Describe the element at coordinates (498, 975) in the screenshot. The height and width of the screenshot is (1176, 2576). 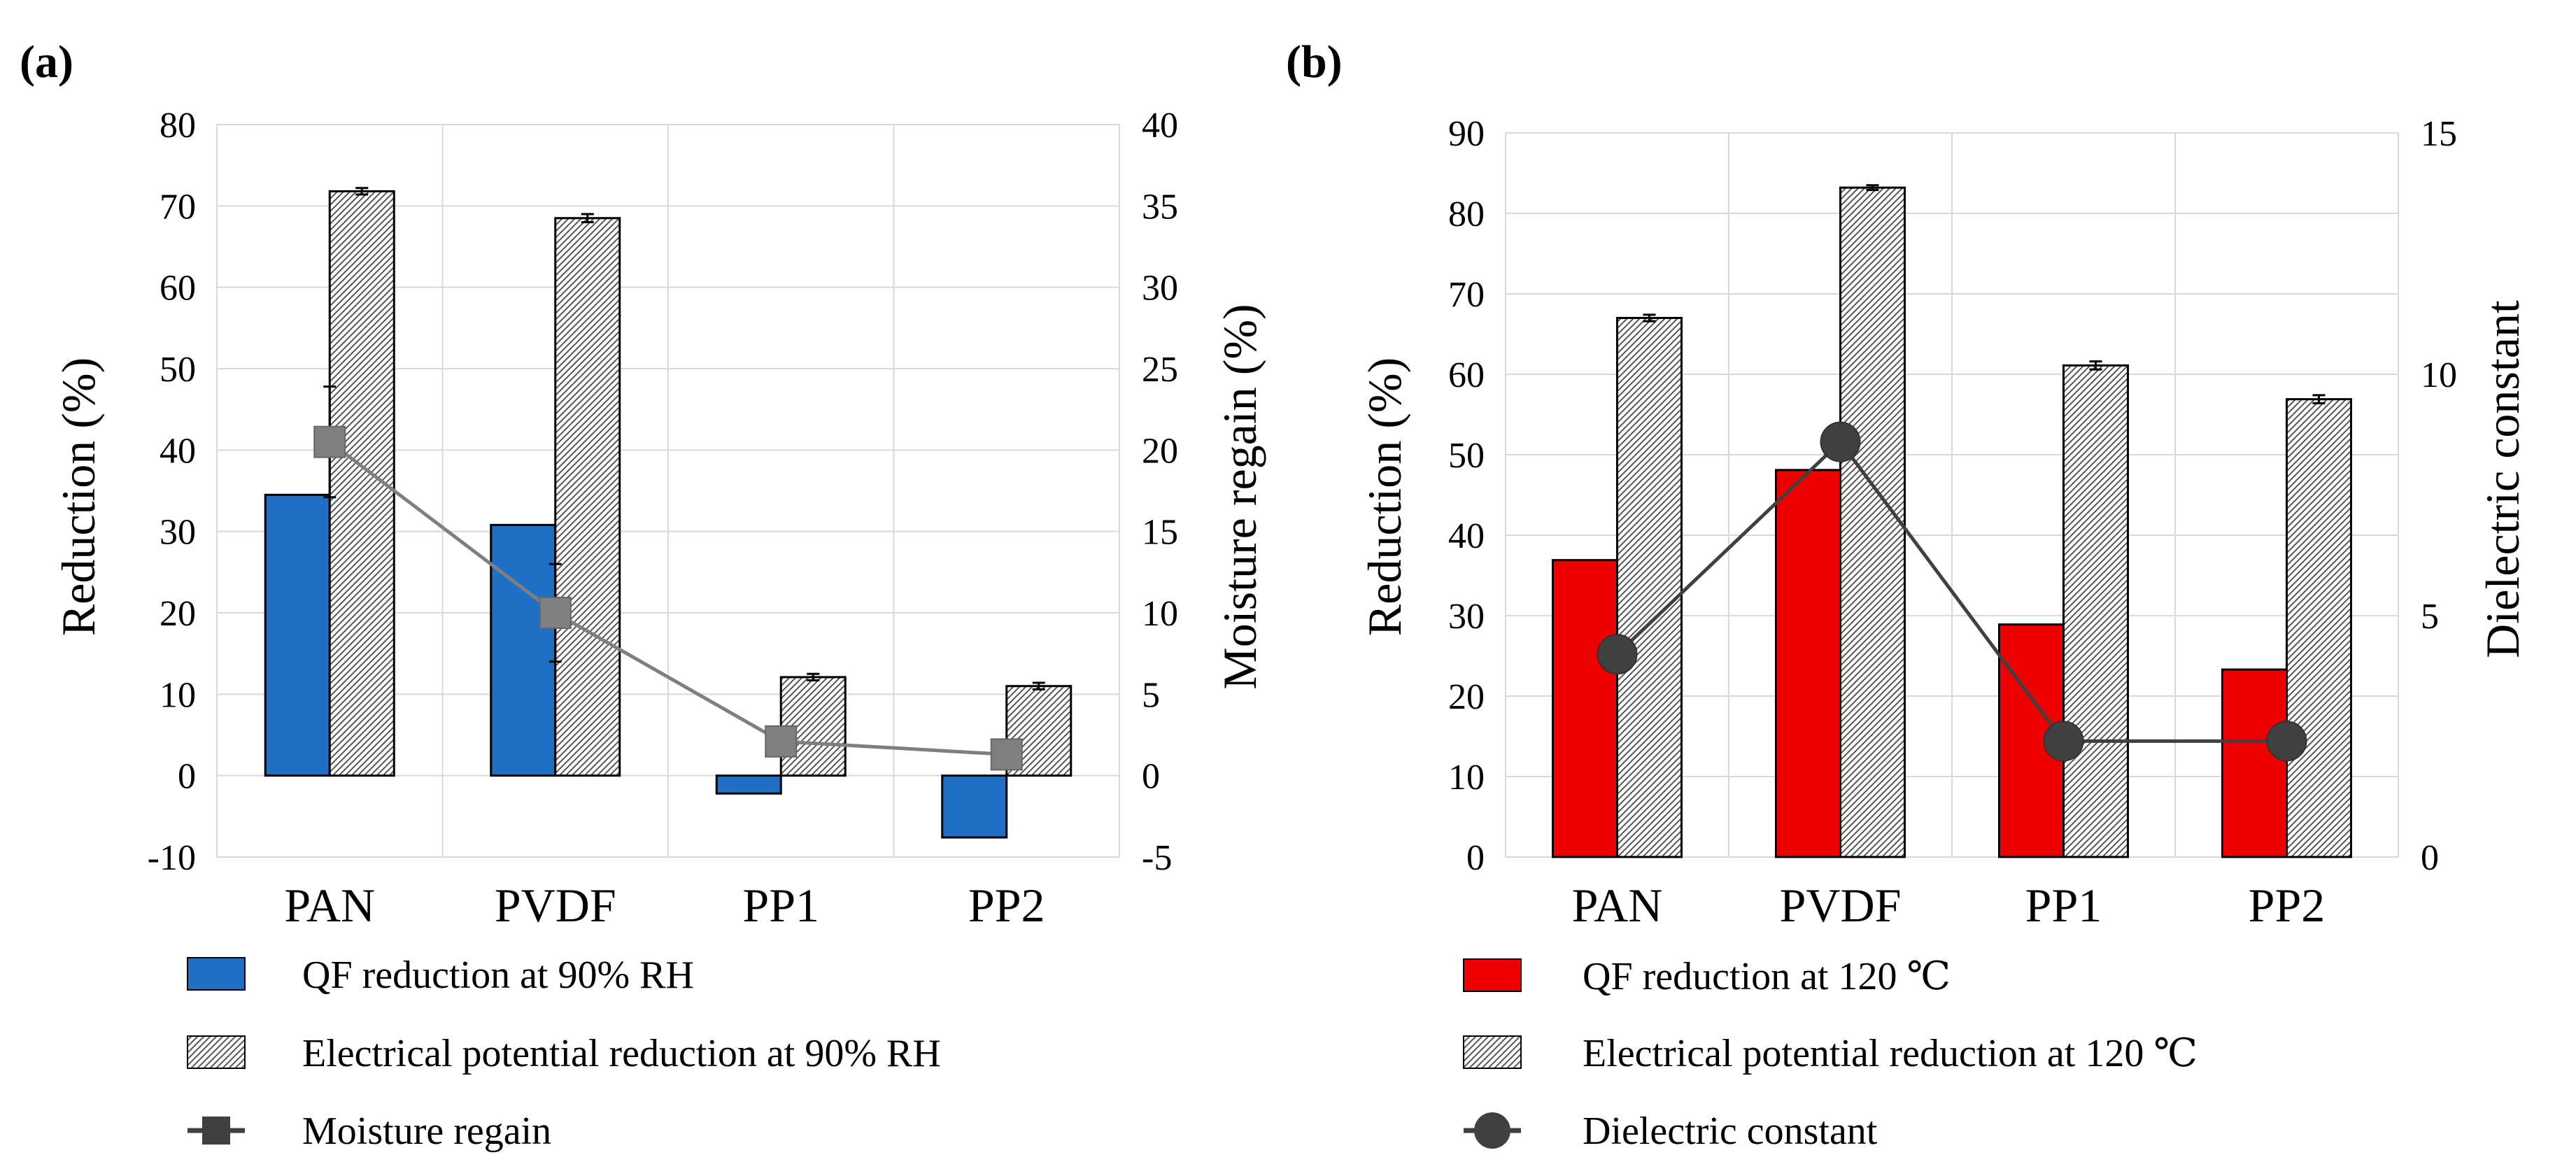
I see `legend-label: QF reduction at 90% RH` at that location.